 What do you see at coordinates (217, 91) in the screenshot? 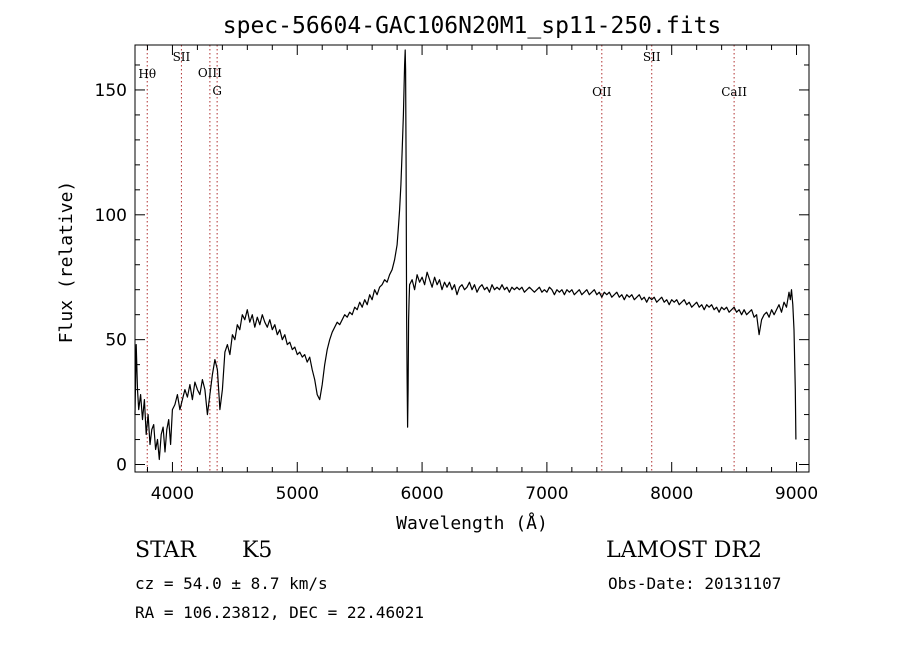
I see `line-label: G` at bounding box center [217, 91].